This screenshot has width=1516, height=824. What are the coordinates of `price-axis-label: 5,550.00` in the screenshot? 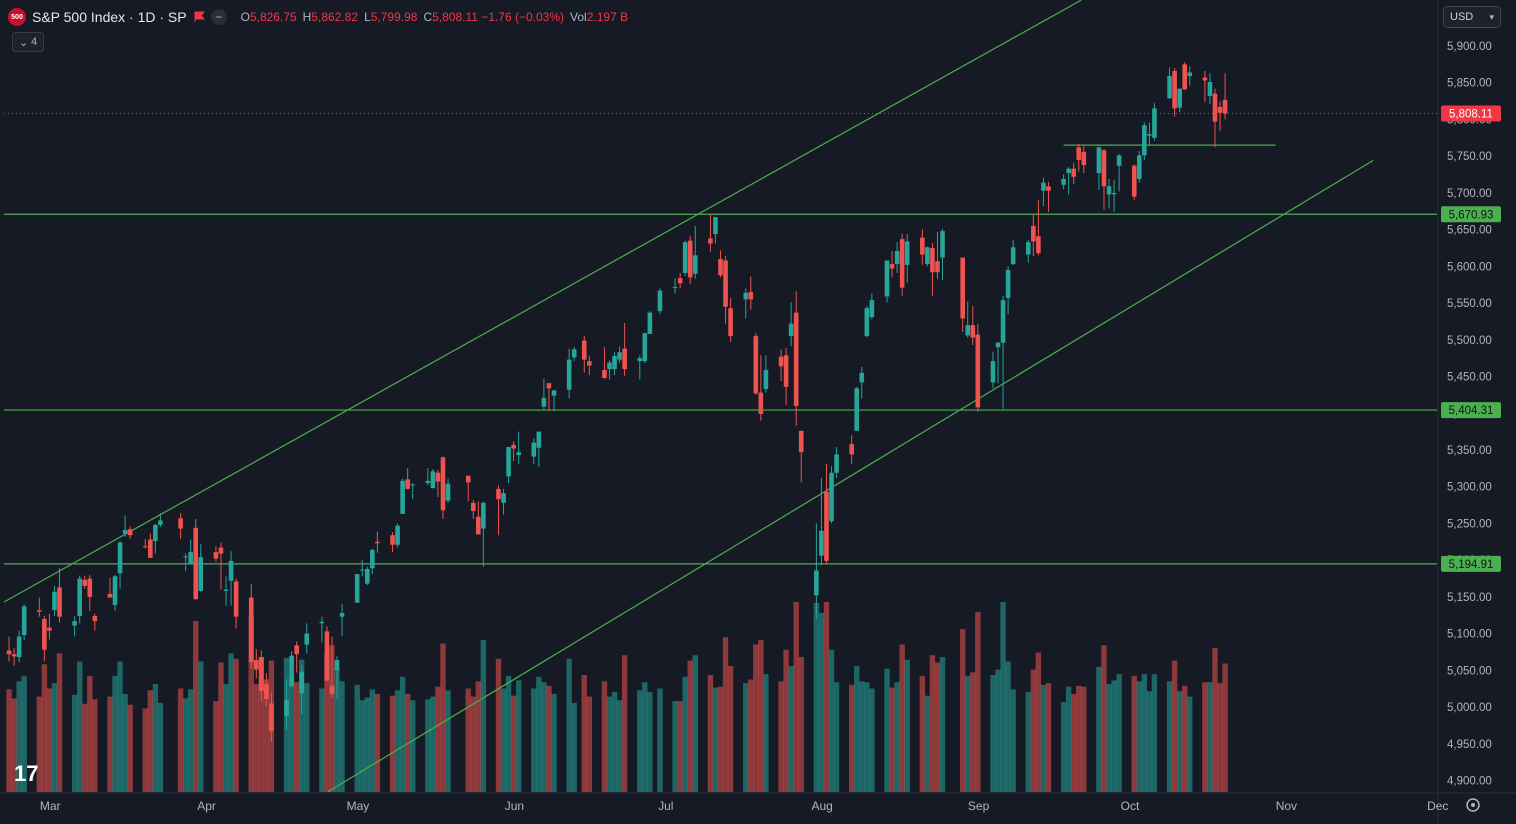 It's located at (1469, 304).